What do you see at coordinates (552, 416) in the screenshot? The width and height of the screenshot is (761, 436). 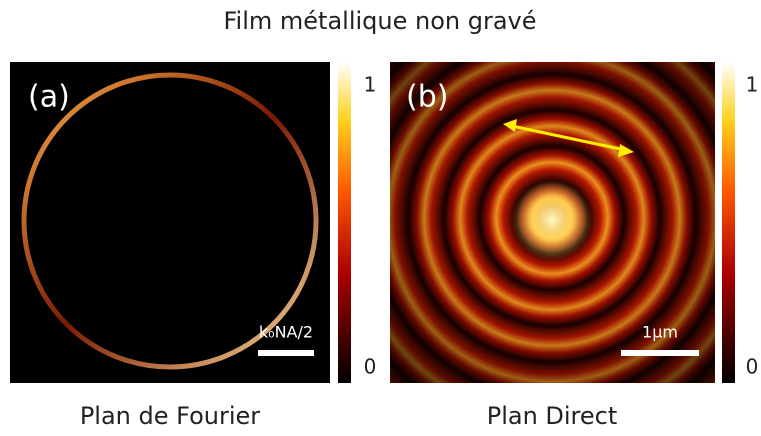 I see `panel-caption: Plan Direct` at bounding box center [552, 416].